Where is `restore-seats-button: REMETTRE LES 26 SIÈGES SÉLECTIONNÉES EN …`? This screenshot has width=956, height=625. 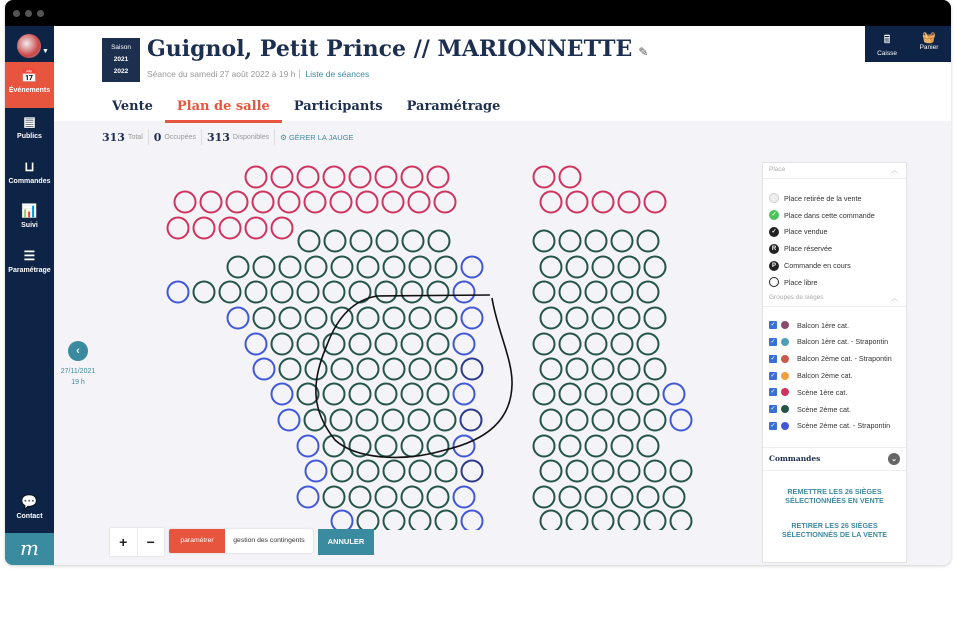 restore-seats-button: REMETTRE LES 26 SIÈGES SÉLECTIONNÉES EN … is located at coordinates (834, 496).